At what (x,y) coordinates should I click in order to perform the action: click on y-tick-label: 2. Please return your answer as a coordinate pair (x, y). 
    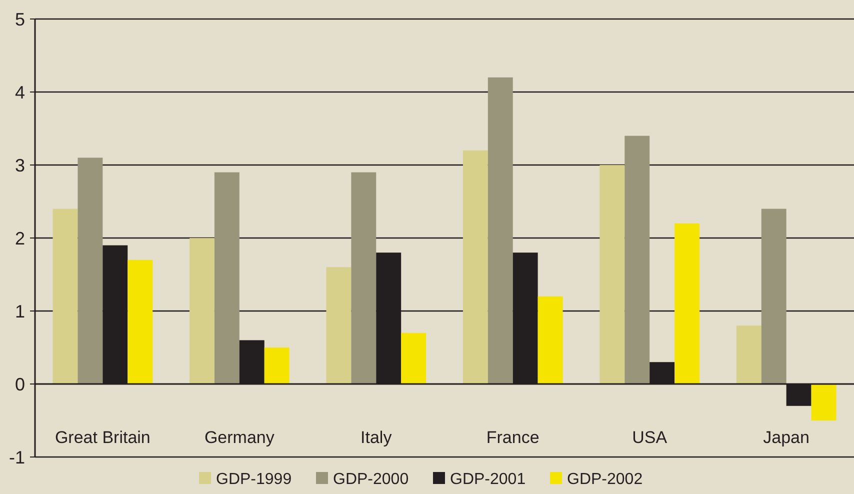
    Looking at the image, I should click on (19, 238).